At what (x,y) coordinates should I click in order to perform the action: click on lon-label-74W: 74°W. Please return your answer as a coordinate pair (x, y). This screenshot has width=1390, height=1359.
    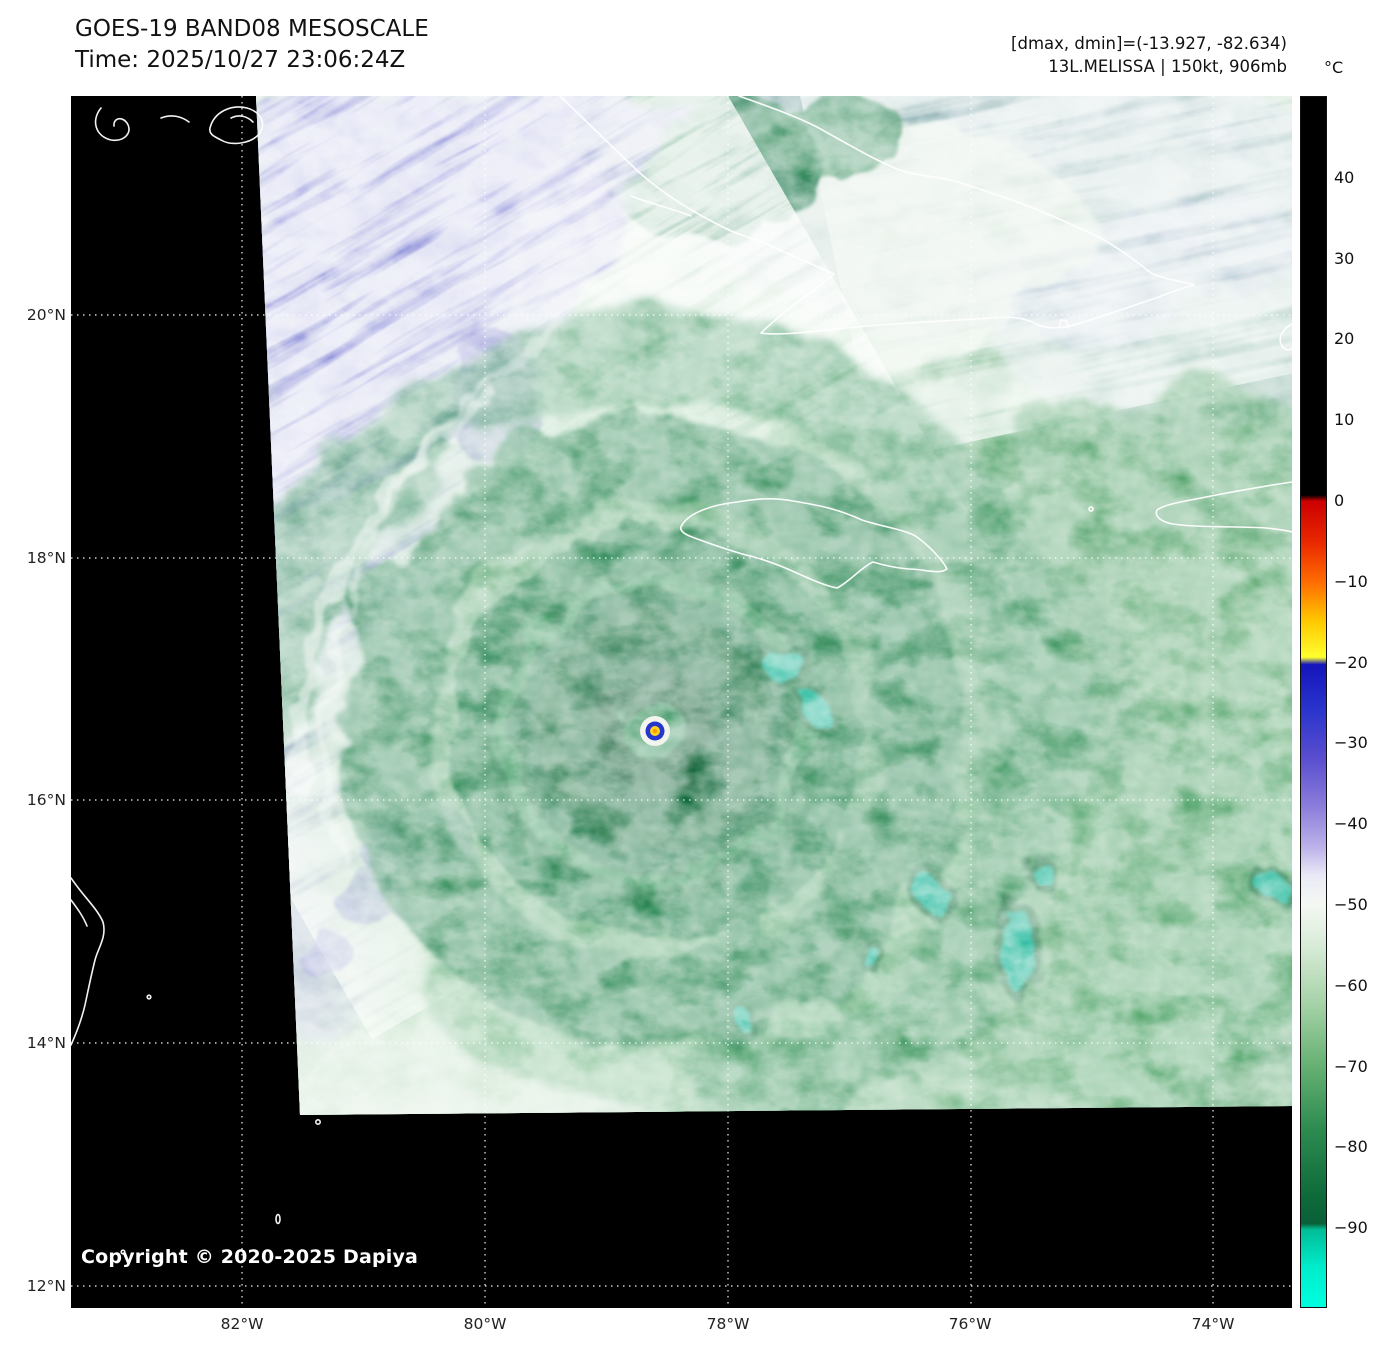
    Looking at the image, I should click on (1213, 1324).